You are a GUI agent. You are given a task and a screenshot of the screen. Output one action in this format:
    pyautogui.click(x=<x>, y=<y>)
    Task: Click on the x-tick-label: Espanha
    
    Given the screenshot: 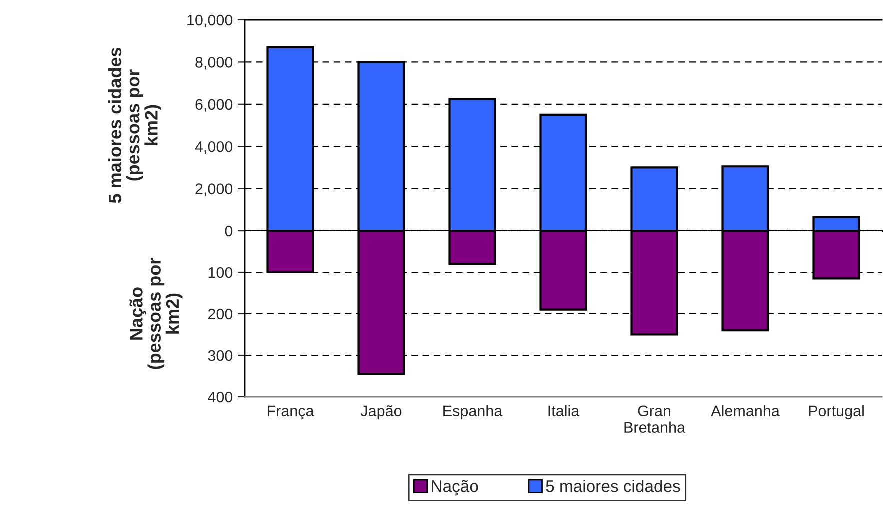 What is the action you would take?
    pyautogui.click(x=473, y=412)
    